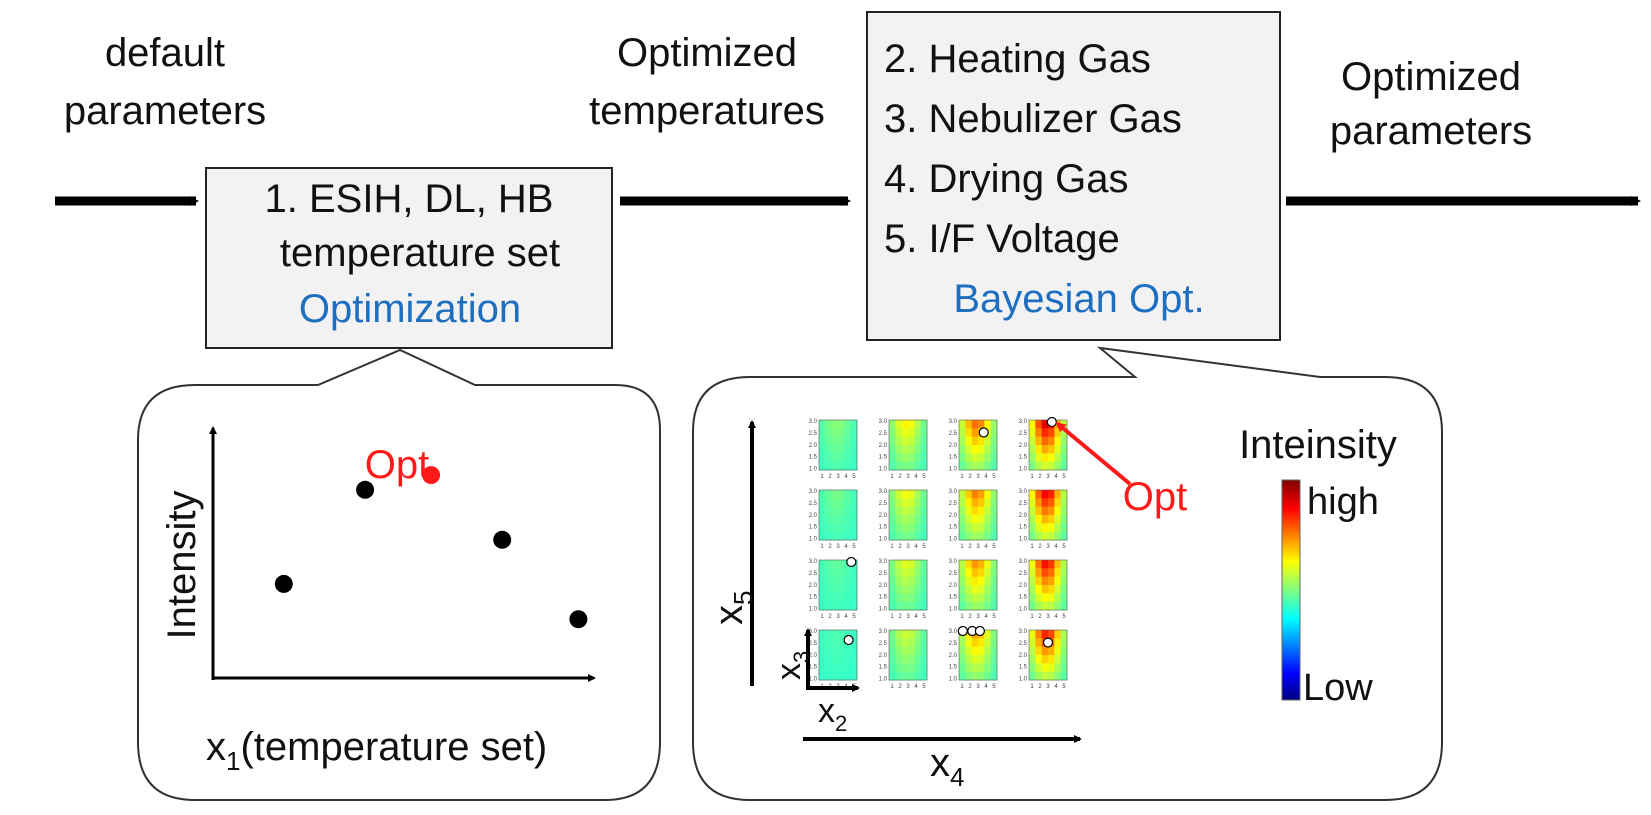 This screenshot has width=1651, height=815. Describe the element at coordinates (165, 111) in the screenshot. I see `label-parameters: parameters` at that location.